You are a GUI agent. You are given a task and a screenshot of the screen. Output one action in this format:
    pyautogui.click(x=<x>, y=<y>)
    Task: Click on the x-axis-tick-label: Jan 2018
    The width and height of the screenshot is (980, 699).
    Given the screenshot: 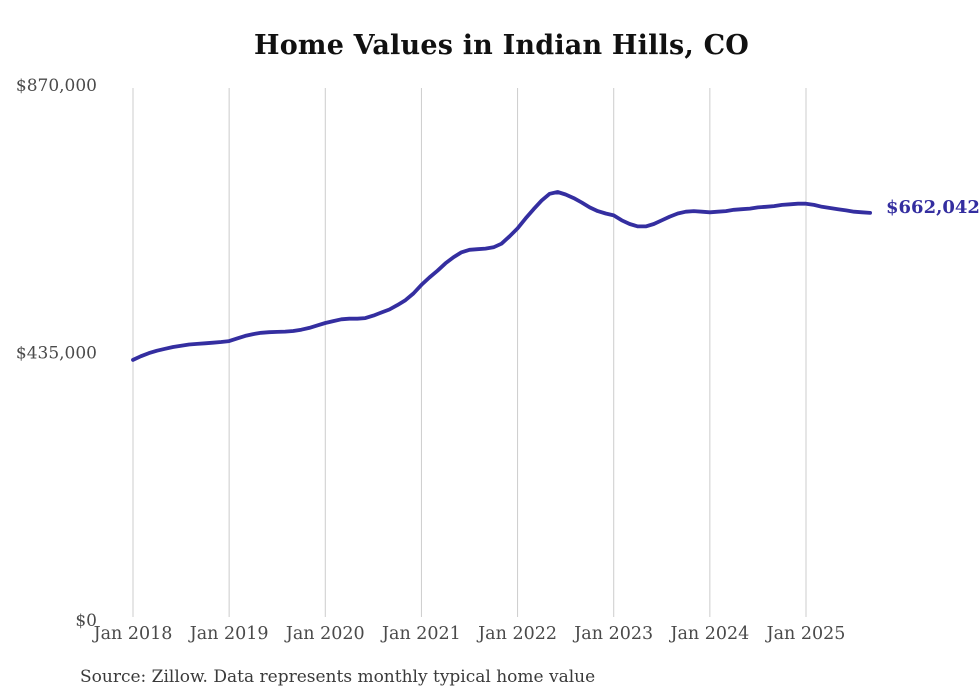 What is the action you would take?
    pyautogui.click(x=132, y=634)
    